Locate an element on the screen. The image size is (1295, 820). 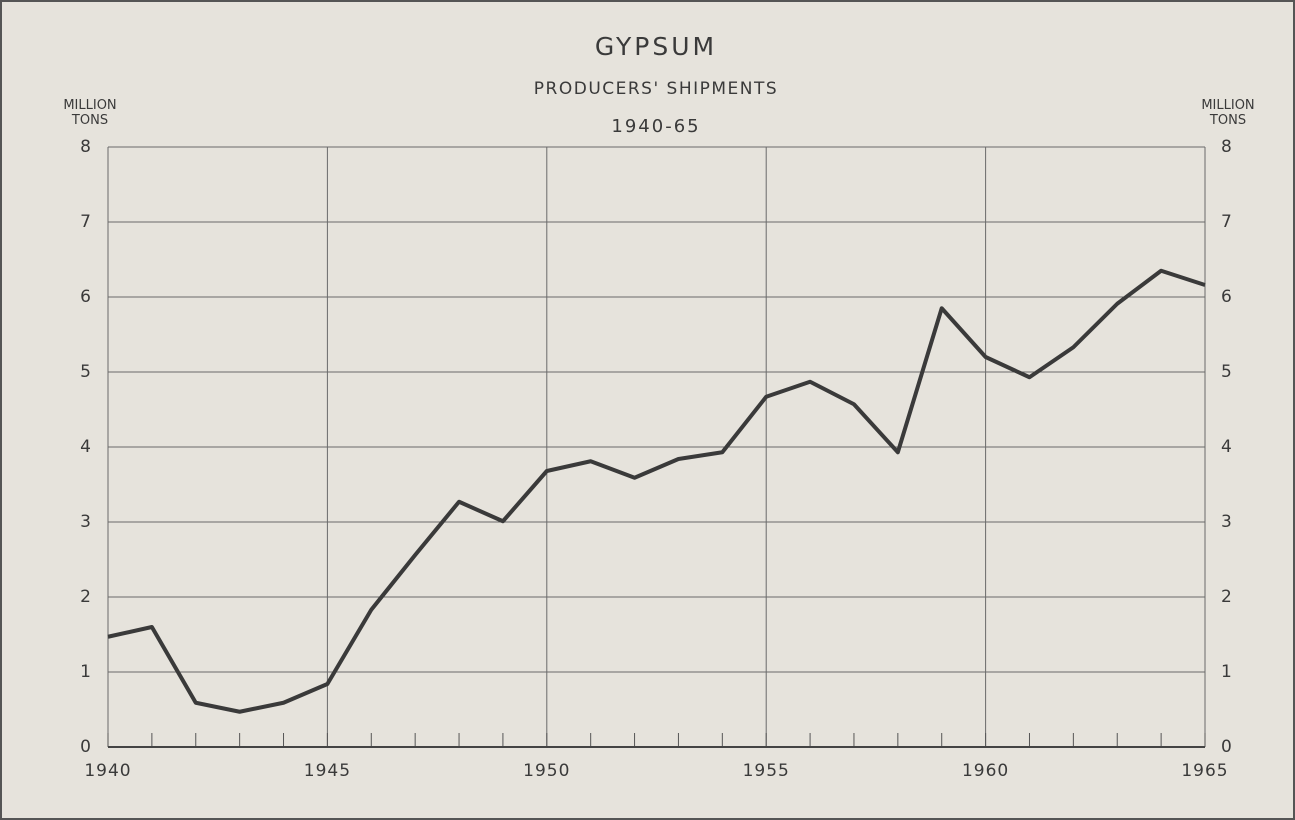
chart-period: 1940-65 is located at coordinates (655, 126).